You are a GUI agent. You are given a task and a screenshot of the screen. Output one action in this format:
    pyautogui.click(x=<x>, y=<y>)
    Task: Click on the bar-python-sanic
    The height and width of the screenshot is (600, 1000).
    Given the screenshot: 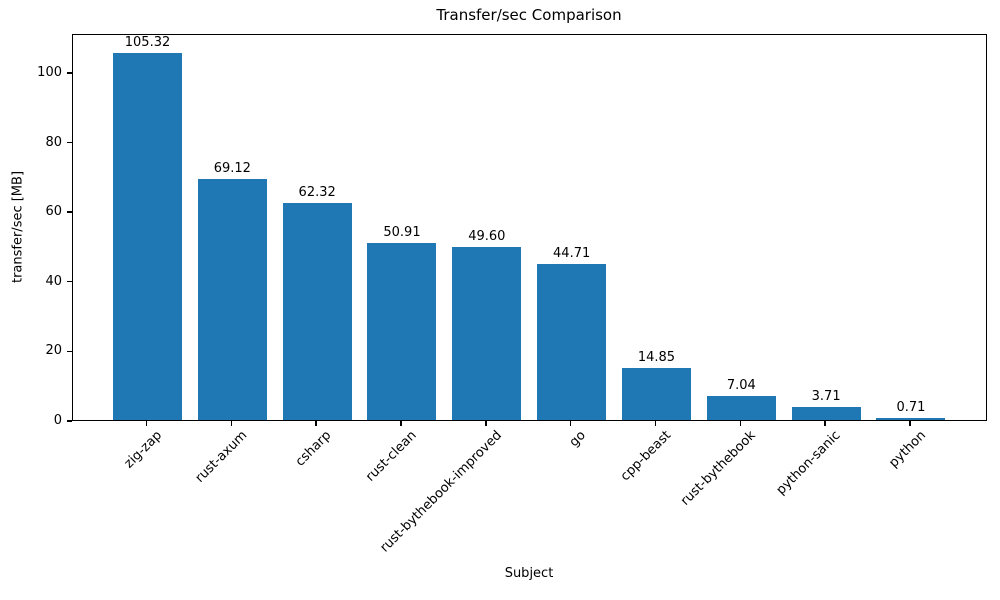 What is the action you would take?
    pyautogui.click(x=826, y=413)
    